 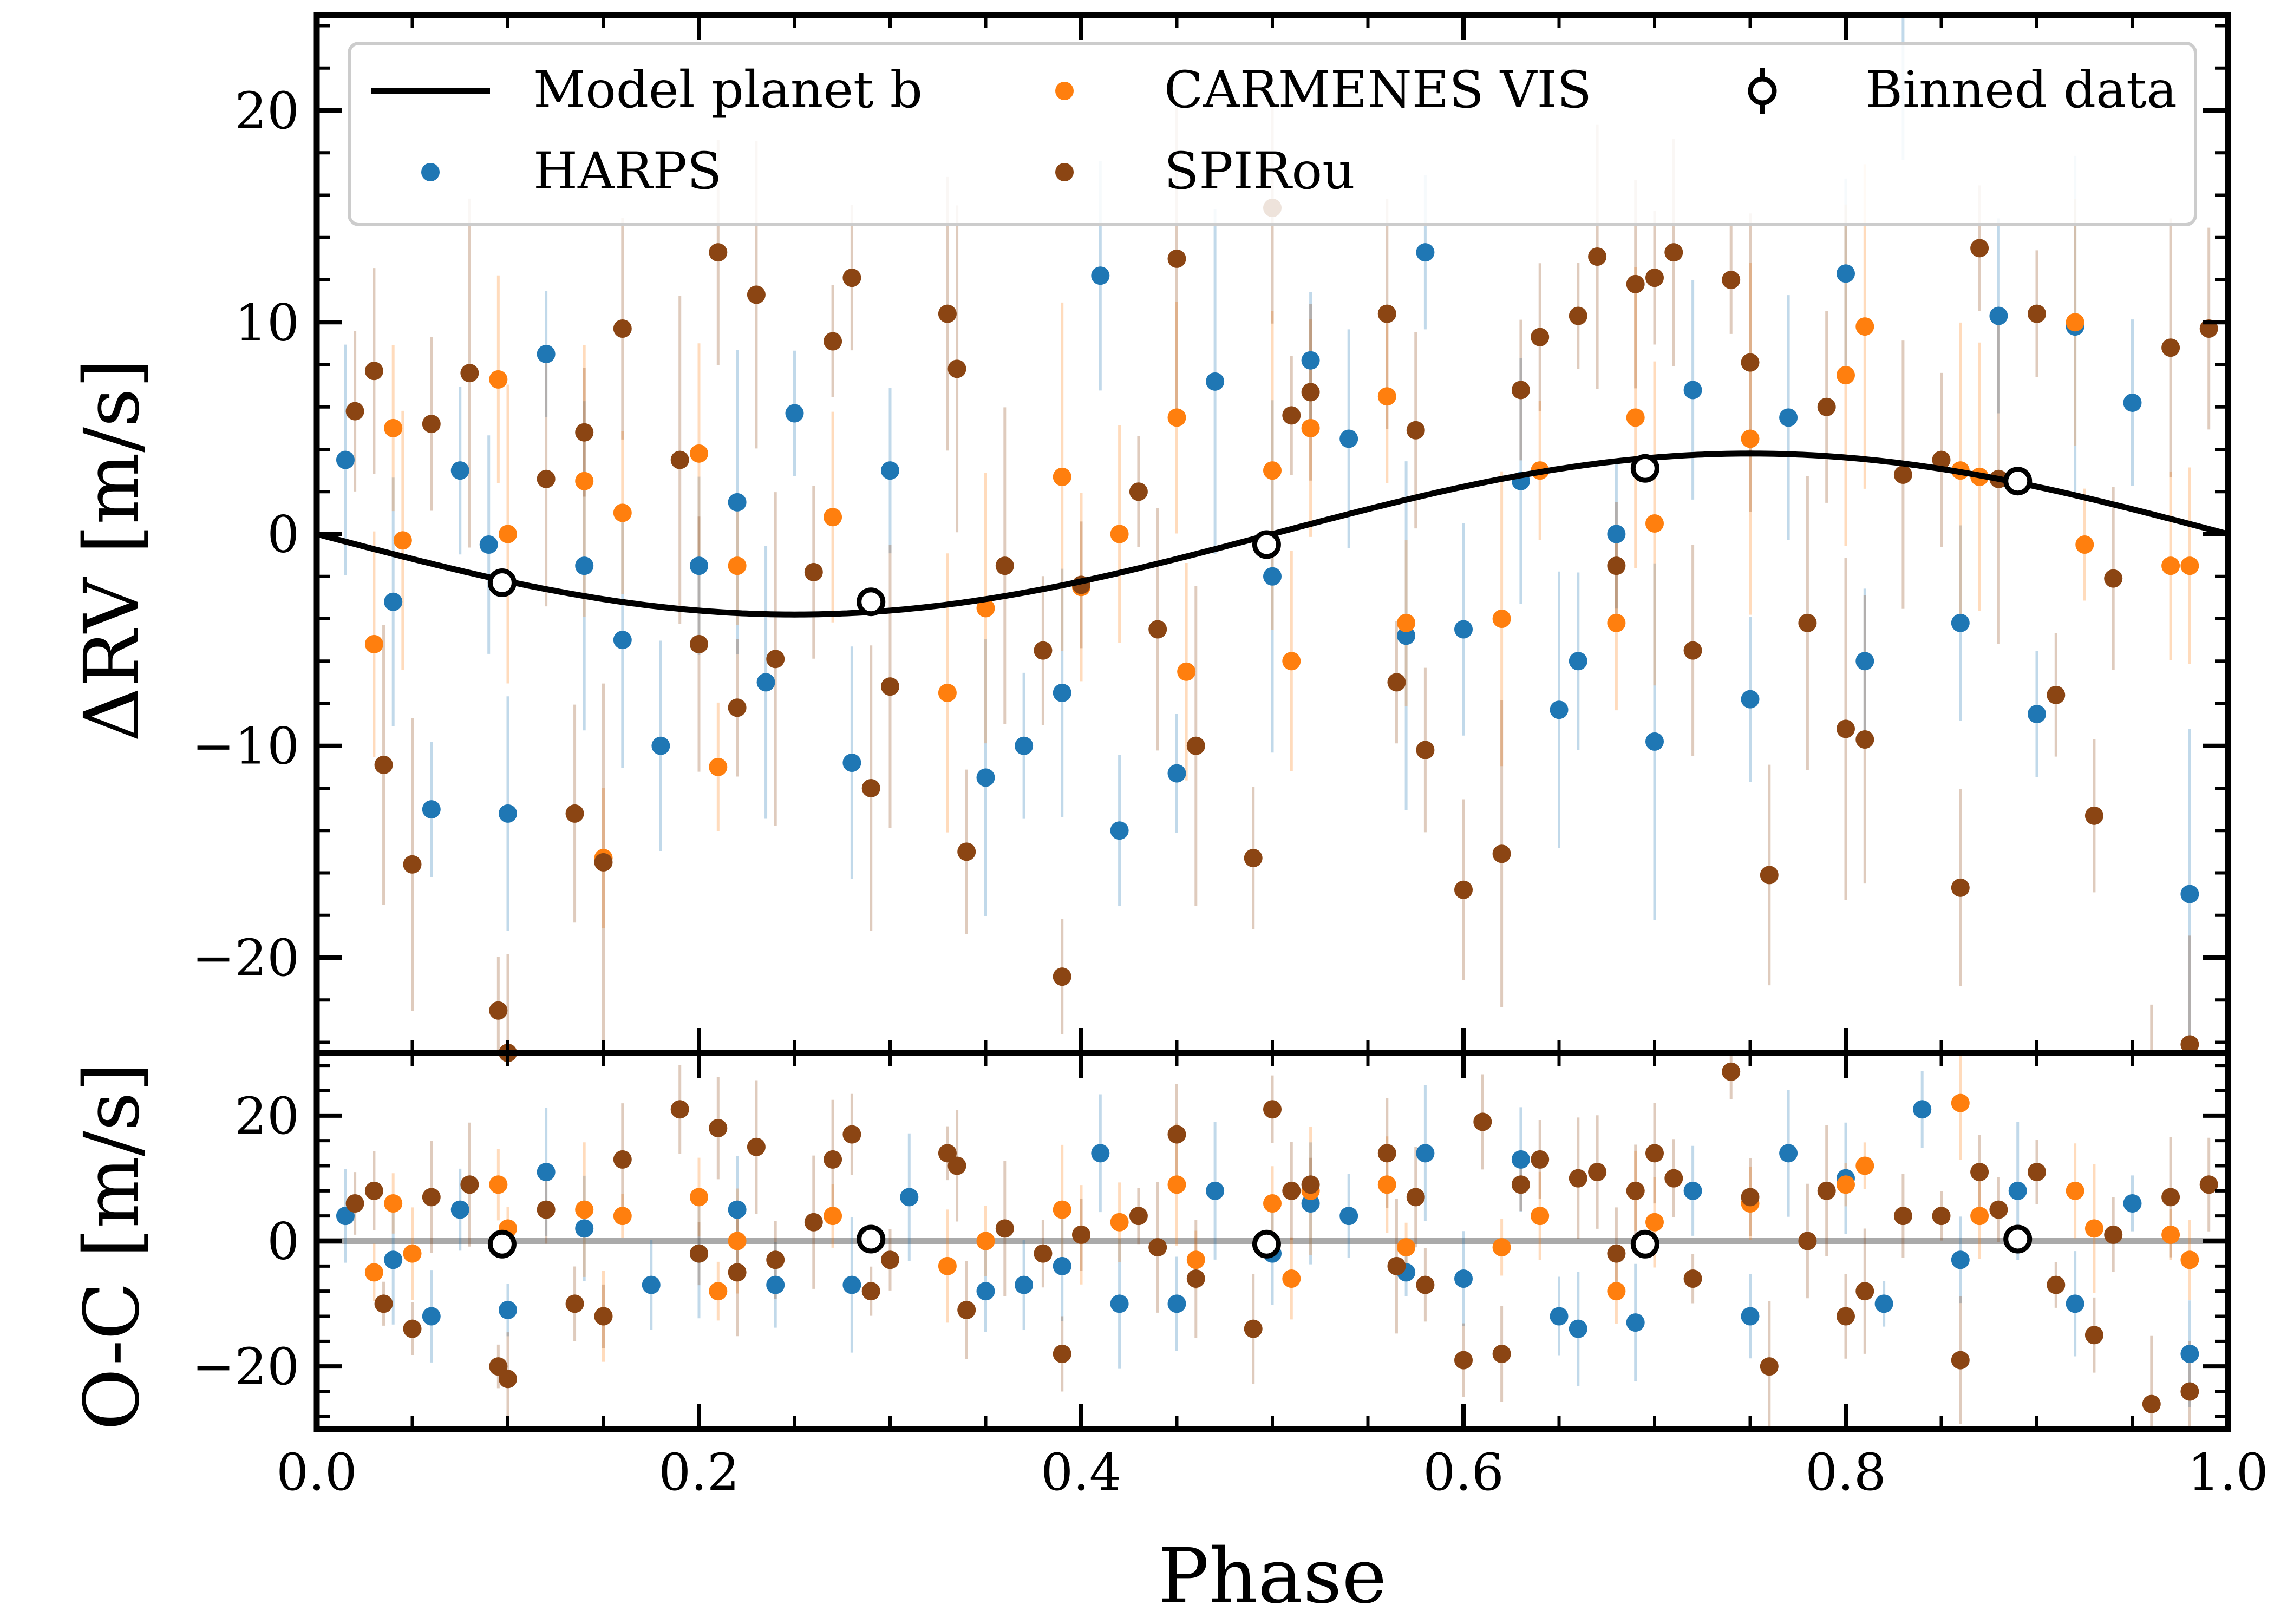 I want to click on legend-label-spirou: SPIRou, so click(x=1260, y=171).